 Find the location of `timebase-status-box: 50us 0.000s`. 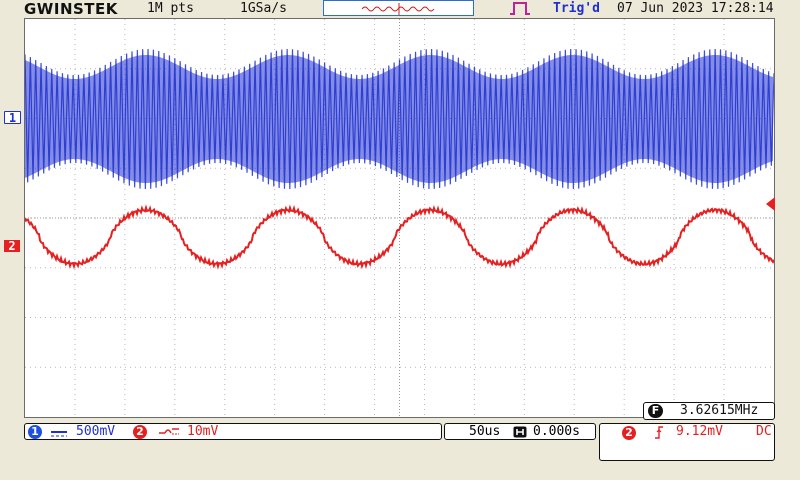

timebase-status-box: 50us 0.000s is located at coordinates (520, 431).